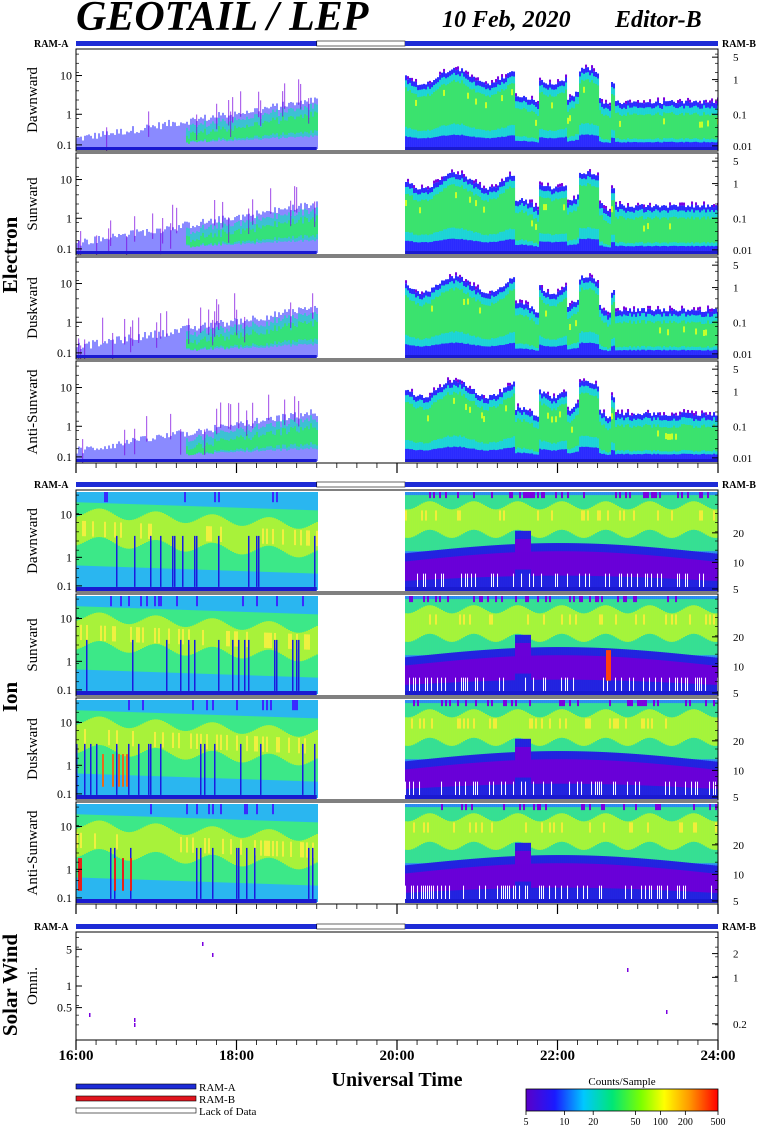 Image resolution: width=762 pixels, height=1128 pixels. I want to click on group-label: Electron, so click(11, 254).